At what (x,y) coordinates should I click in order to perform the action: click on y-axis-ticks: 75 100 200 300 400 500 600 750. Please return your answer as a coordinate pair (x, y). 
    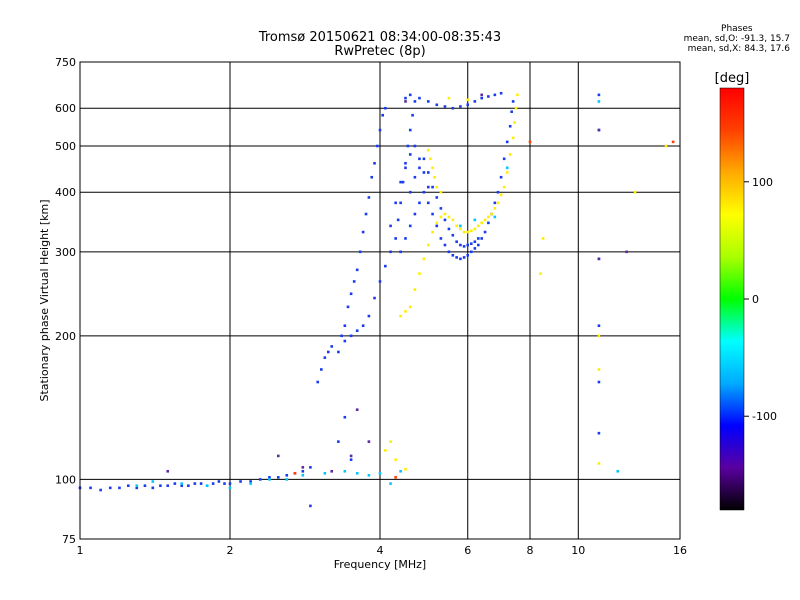
    Looking at the image, I should click on (65, 301).